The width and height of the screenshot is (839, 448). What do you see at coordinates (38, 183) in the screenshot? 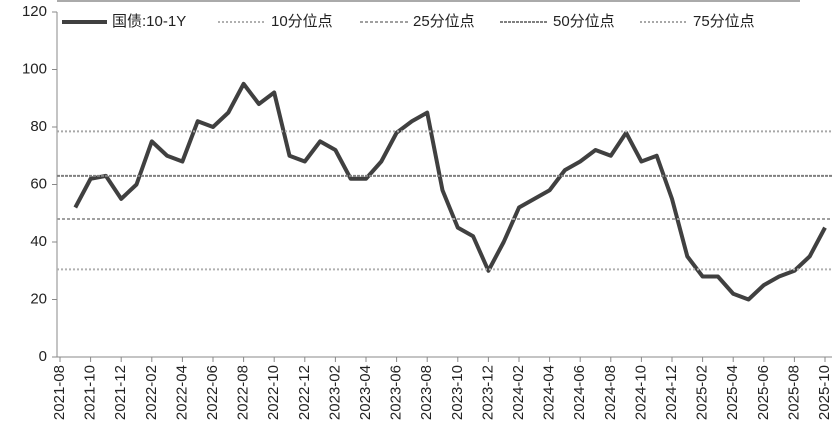
I see `y-tick-label: 60` at bounding box center [38, 183].